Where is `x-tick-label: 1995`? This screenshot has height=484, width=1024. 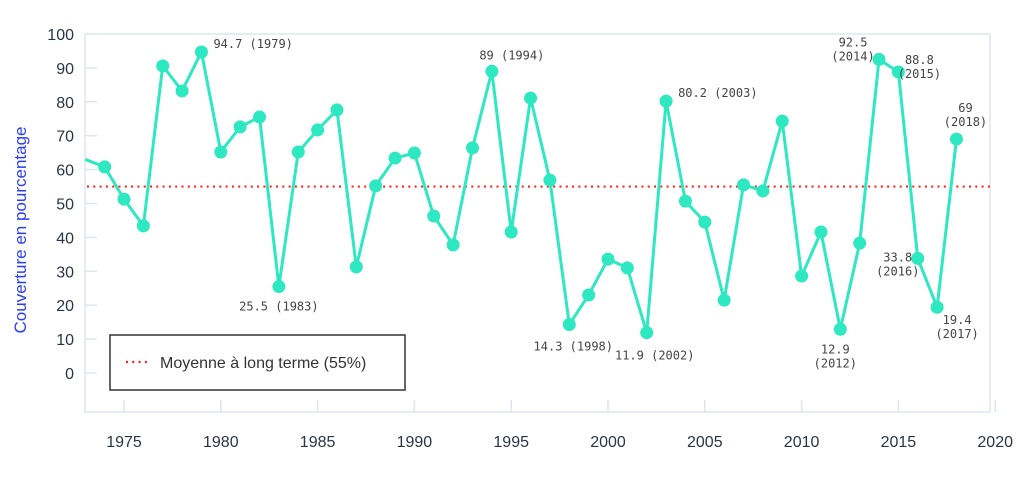
x-tick-label: 1995 is located at coordinates (511, 442).